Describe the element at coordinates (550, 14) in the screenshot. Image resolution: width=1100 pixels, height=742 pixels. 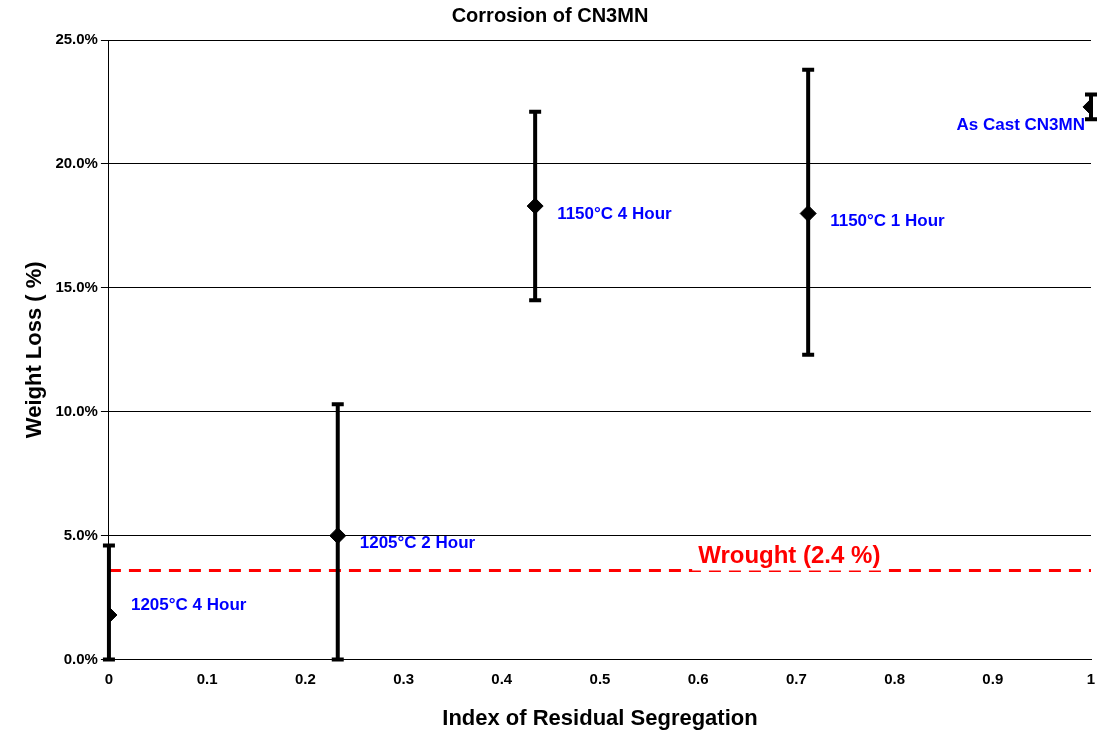
I see `chart-title: Corrosion of CN3MN` at that location.